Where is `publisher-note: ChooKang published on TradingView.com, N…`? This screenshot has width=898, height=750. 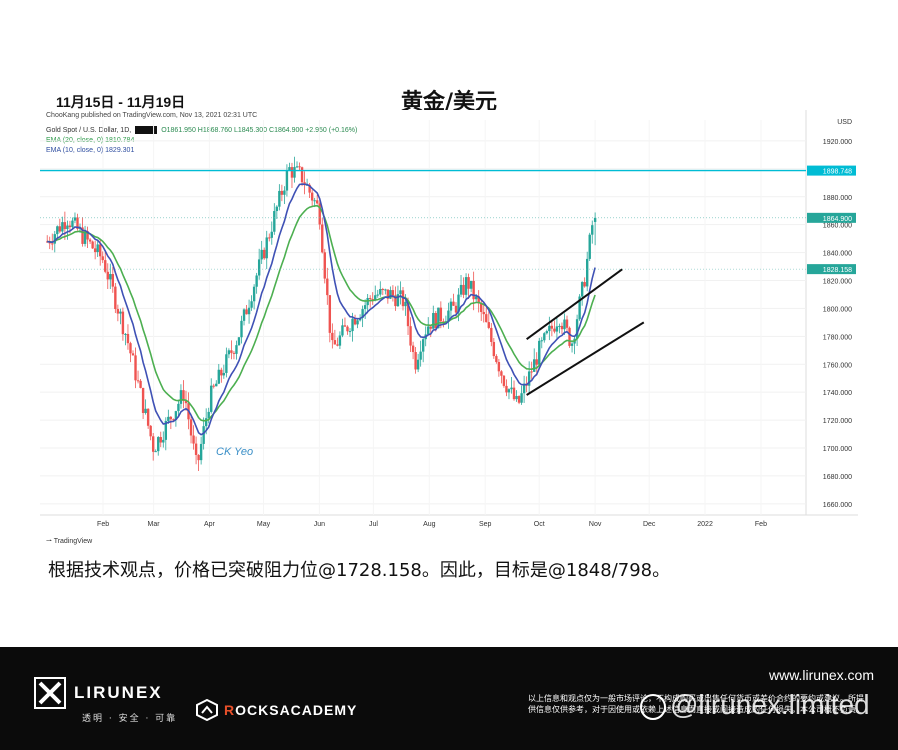
publisher-note: ChooKang published on TradingView.com, N… is located at coordinates (152, 115).